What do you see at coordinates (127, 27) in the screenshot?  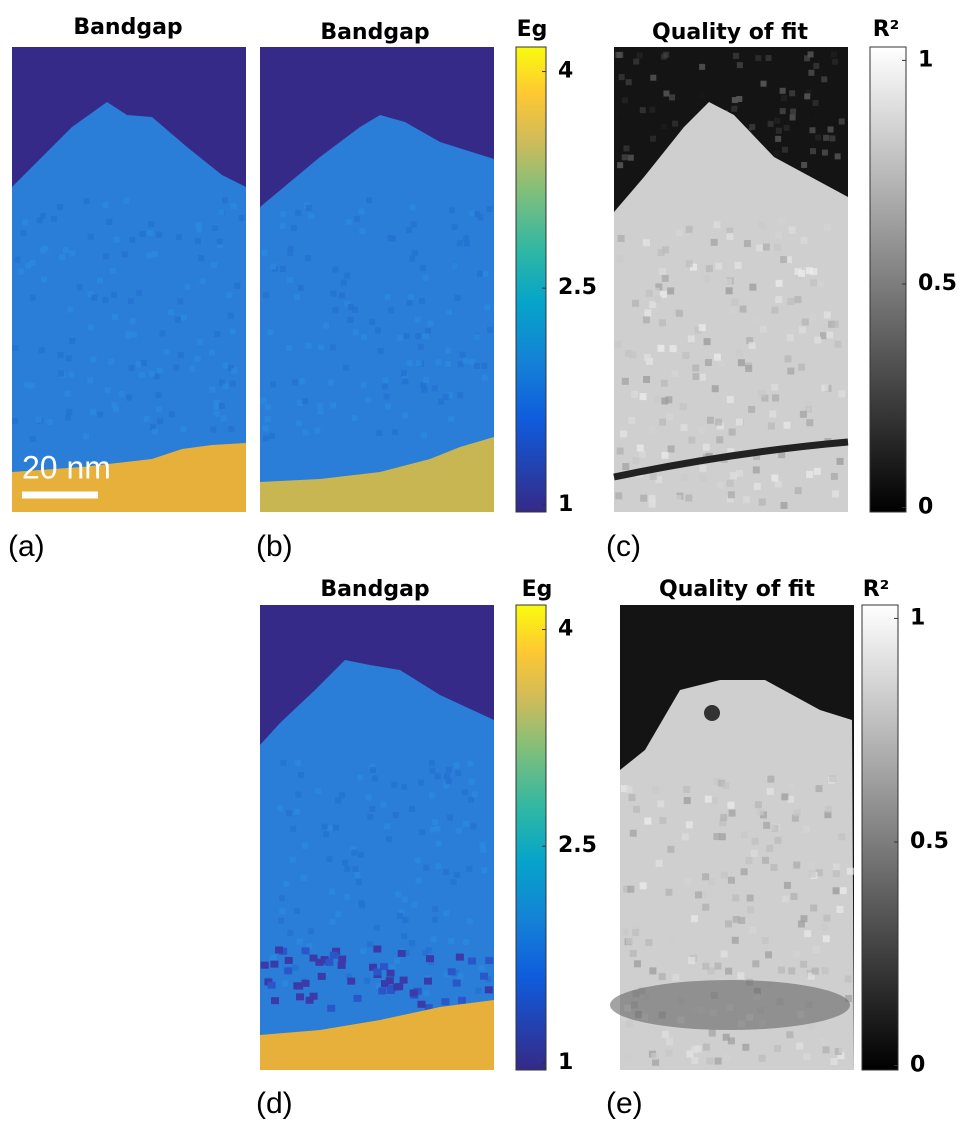 I see `panel-title: Bandgap` at bounding box center [127, 27].